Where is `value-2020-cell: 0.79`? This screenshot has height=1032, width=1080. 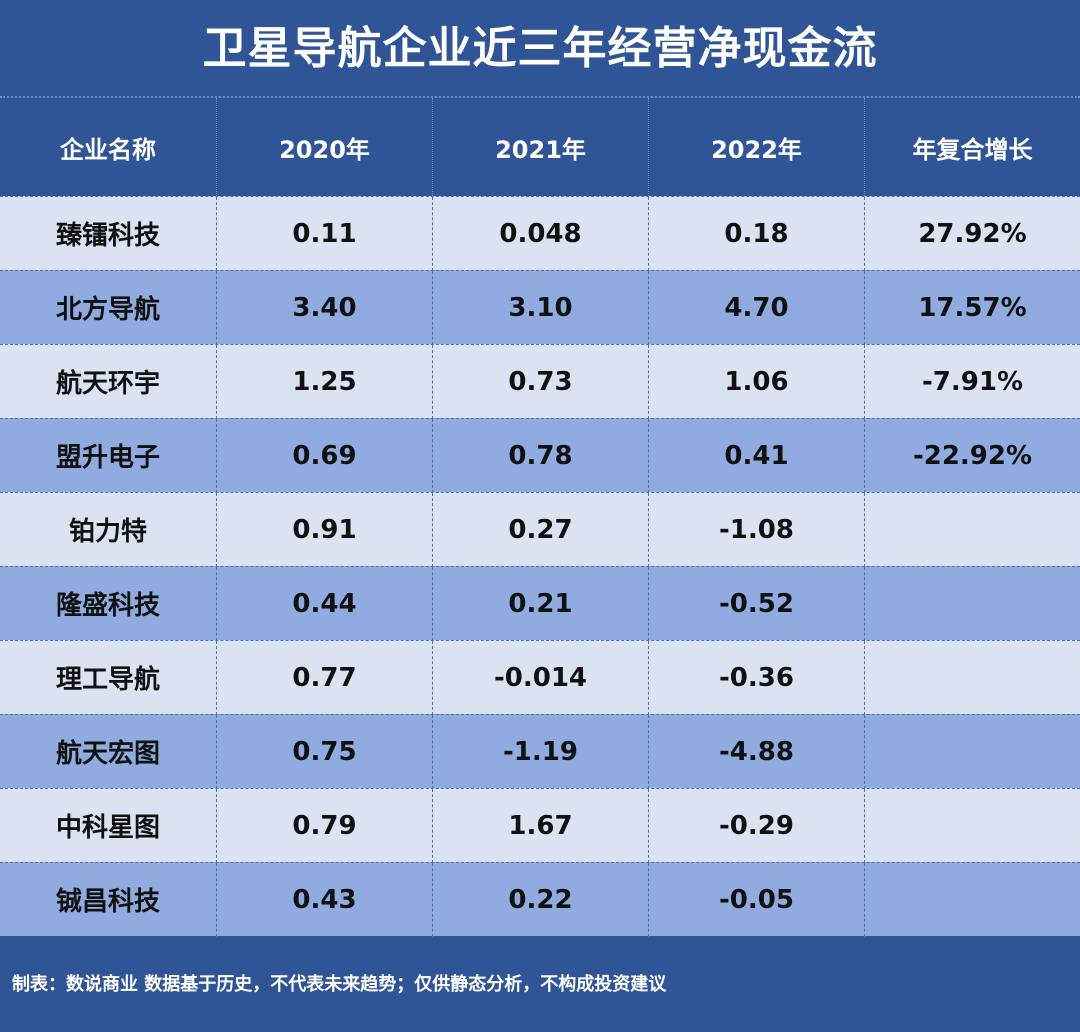 value-2020-cell: 0.79 is located at coordinates (324, 825).